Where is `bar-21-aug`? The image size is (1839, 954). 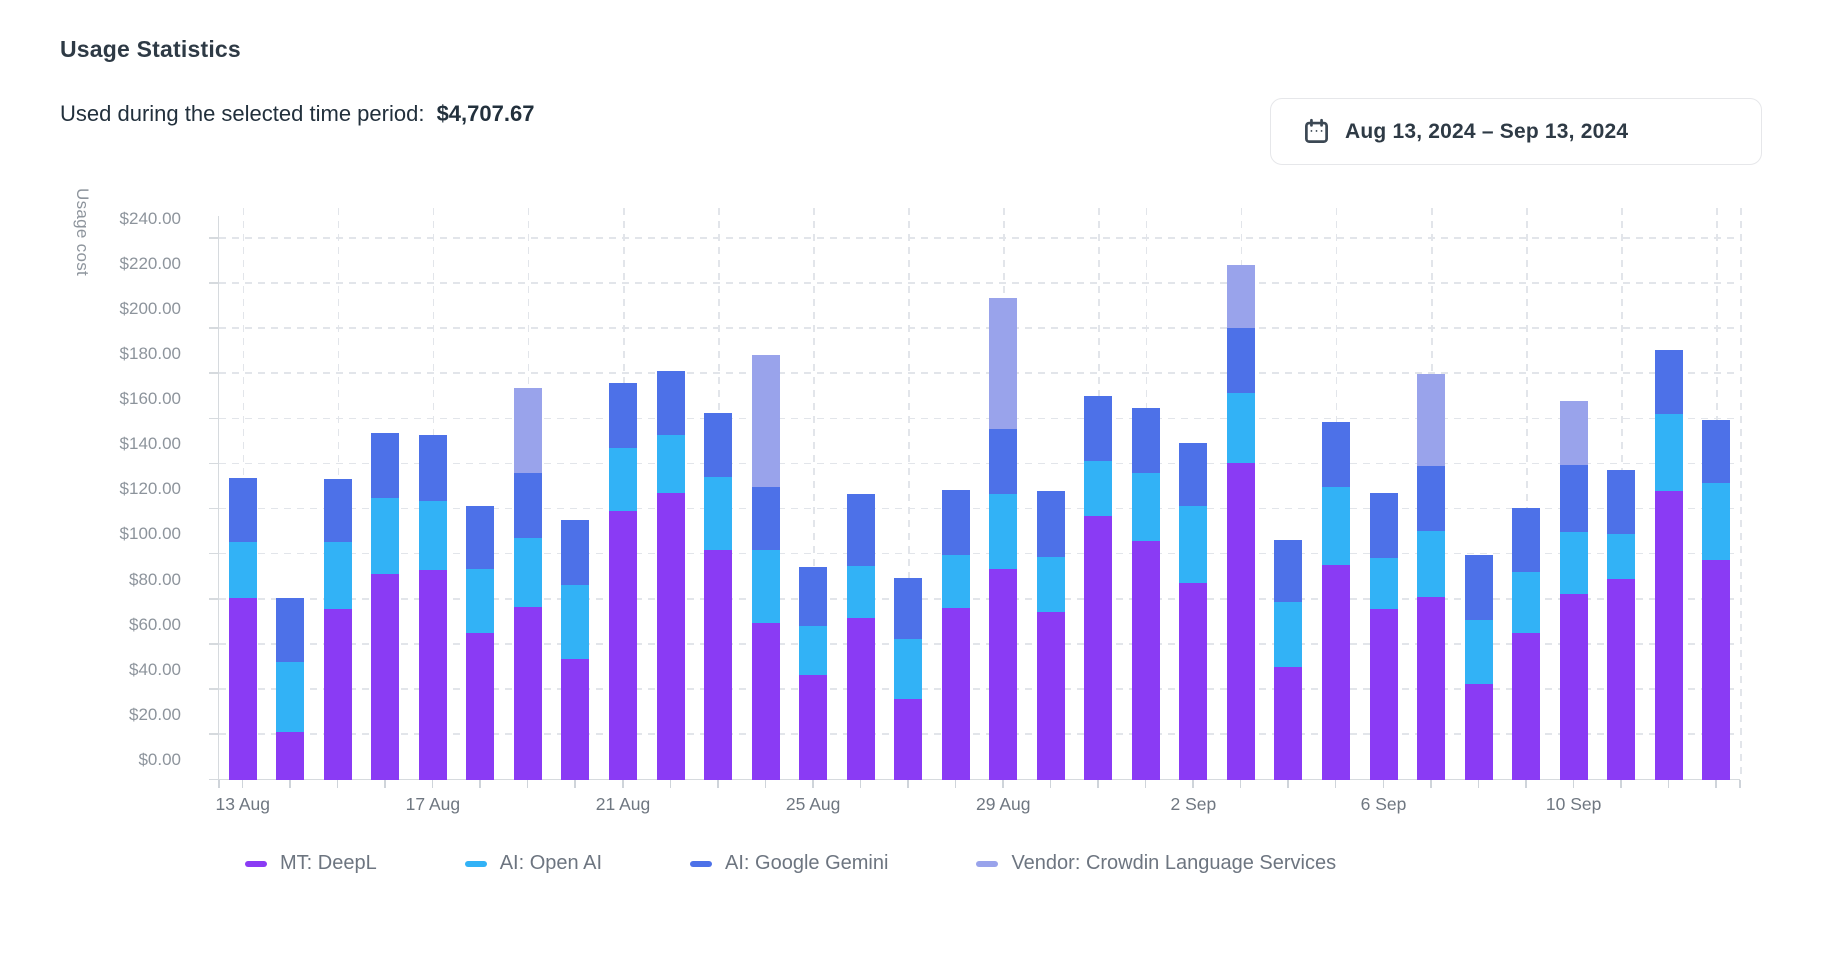
bar-21-aug is located at coordinates (623, 581).